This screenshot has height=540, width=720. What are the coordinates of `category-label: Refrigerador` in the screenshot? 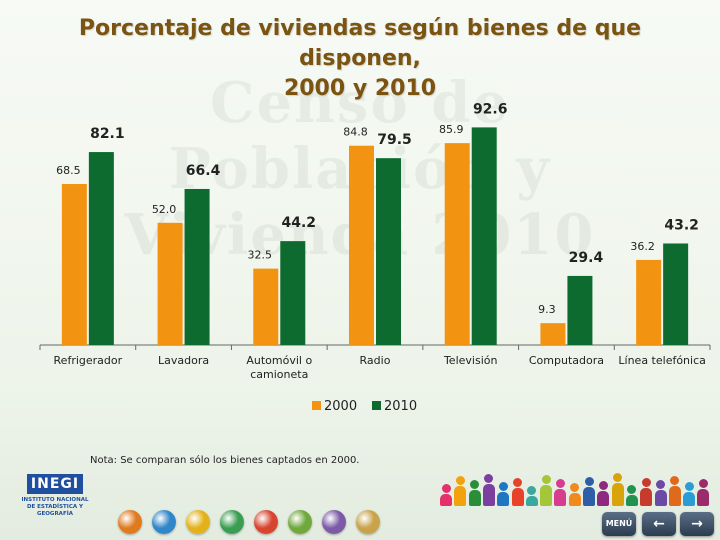 It's located at (88, 360).